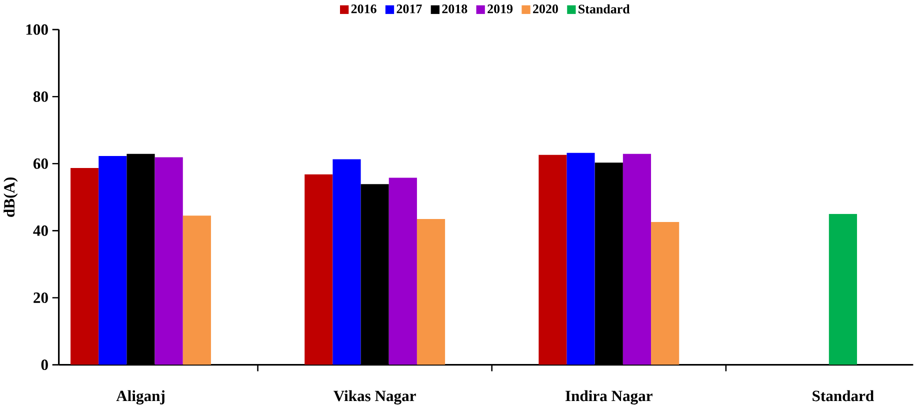 This screenshot has height=408, width=914. Describe the element at coordinates (843, 396) in the screenshot. I see `x-tick-label: Standard` at that location.